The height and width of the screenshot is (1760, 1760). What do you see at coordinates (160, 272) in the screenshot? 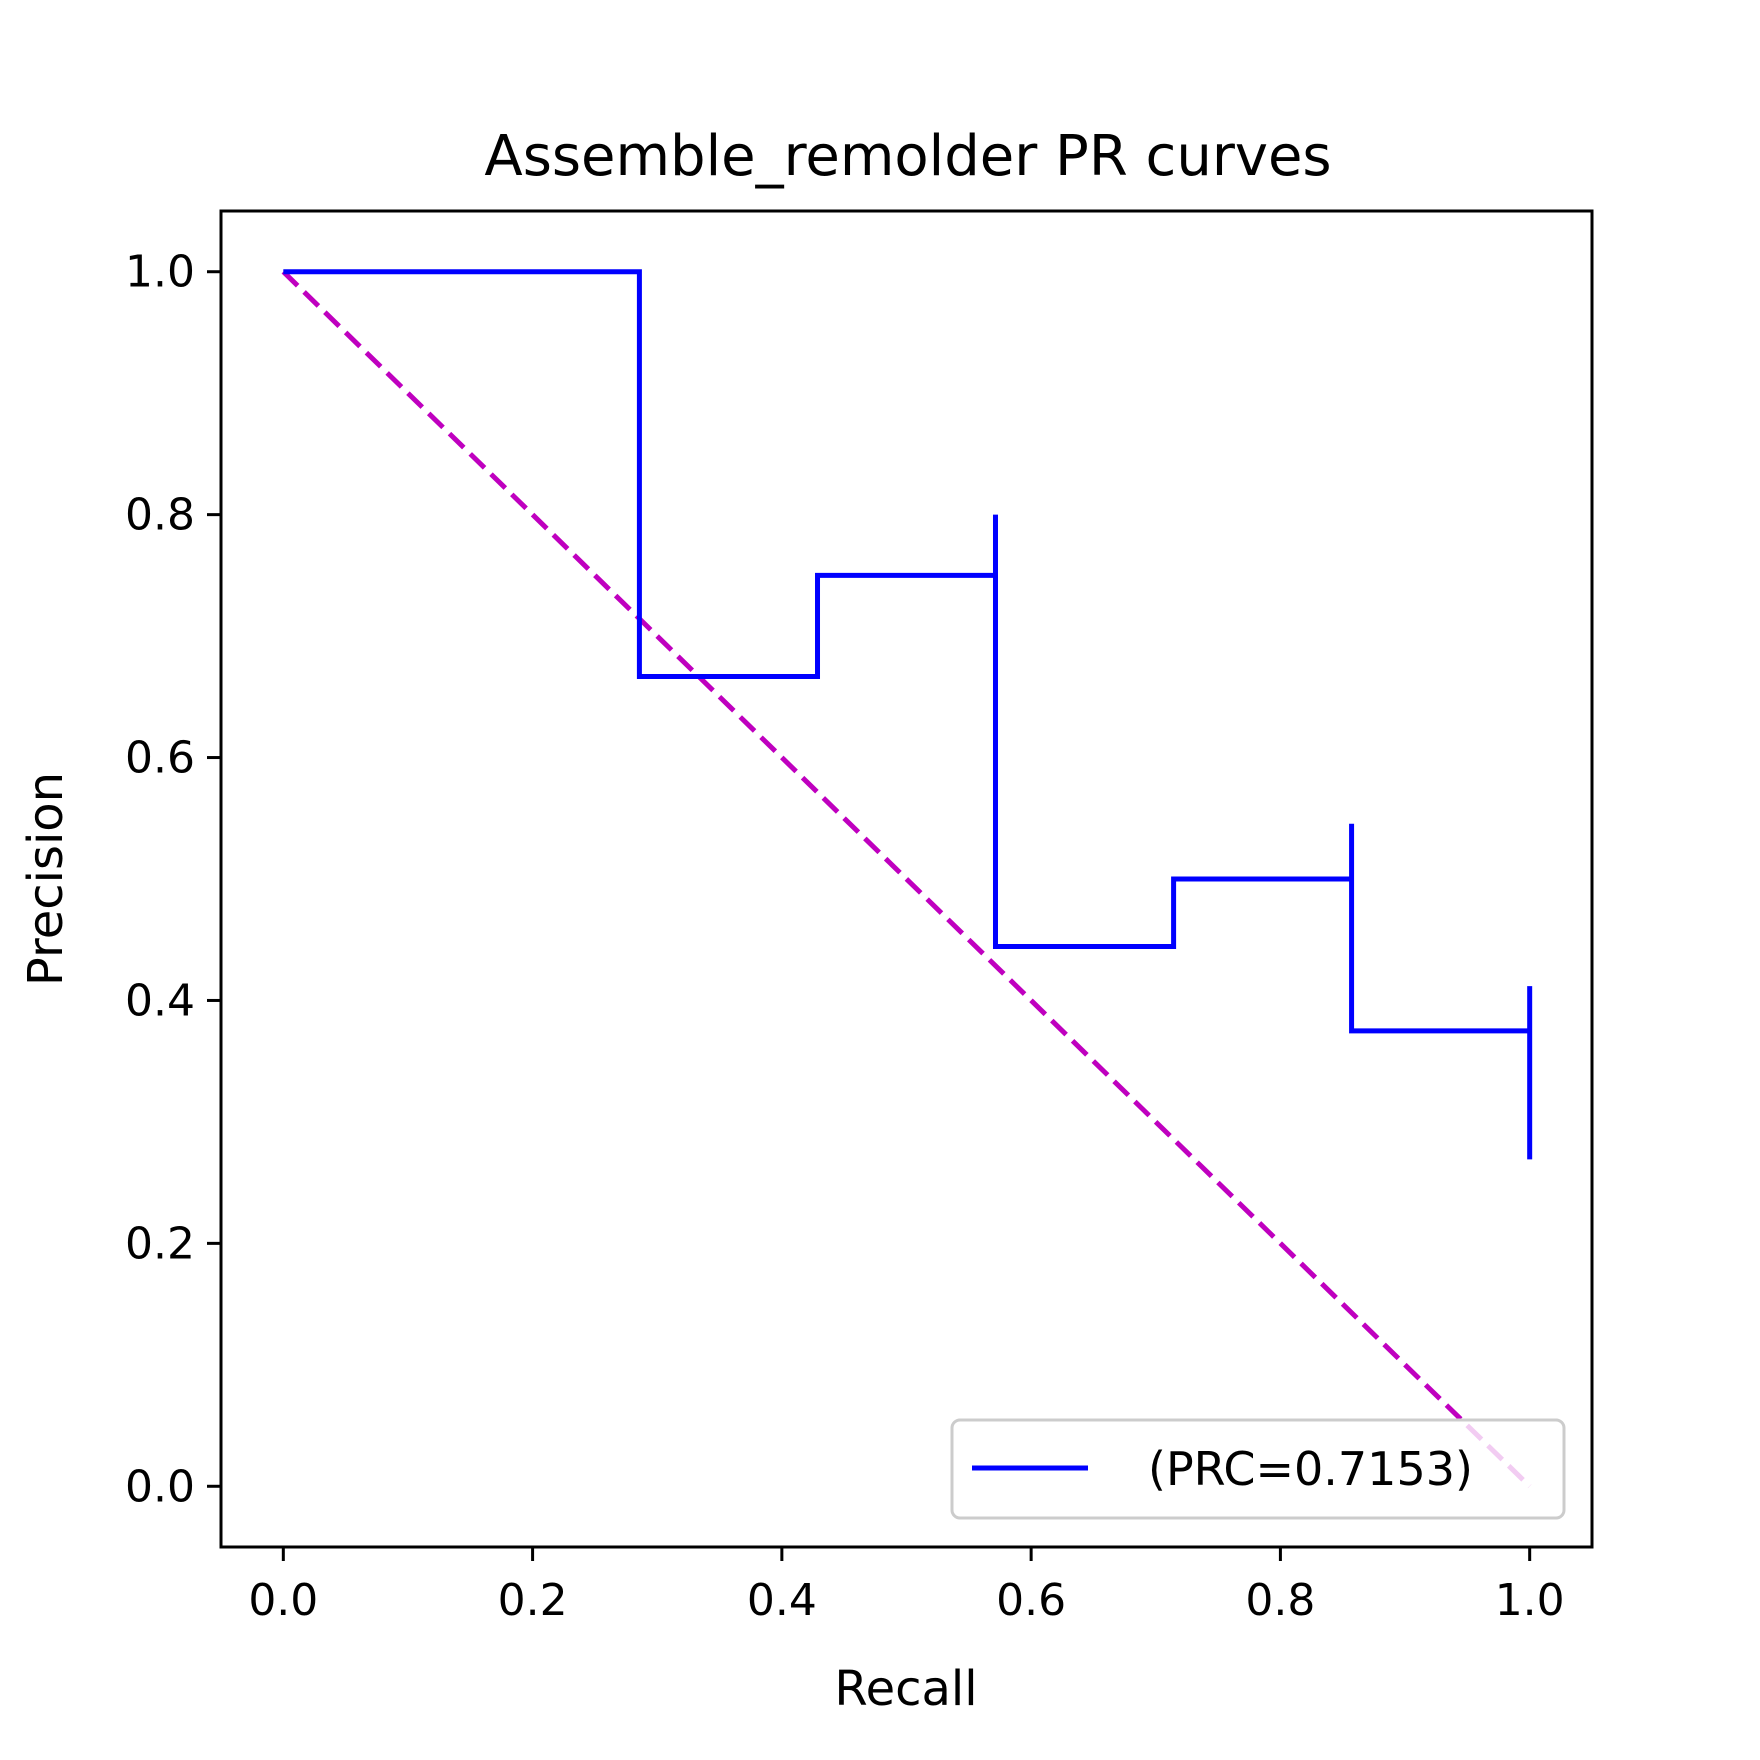
I see `y-tick-label: 1.0` at bounding box center [160, 272].